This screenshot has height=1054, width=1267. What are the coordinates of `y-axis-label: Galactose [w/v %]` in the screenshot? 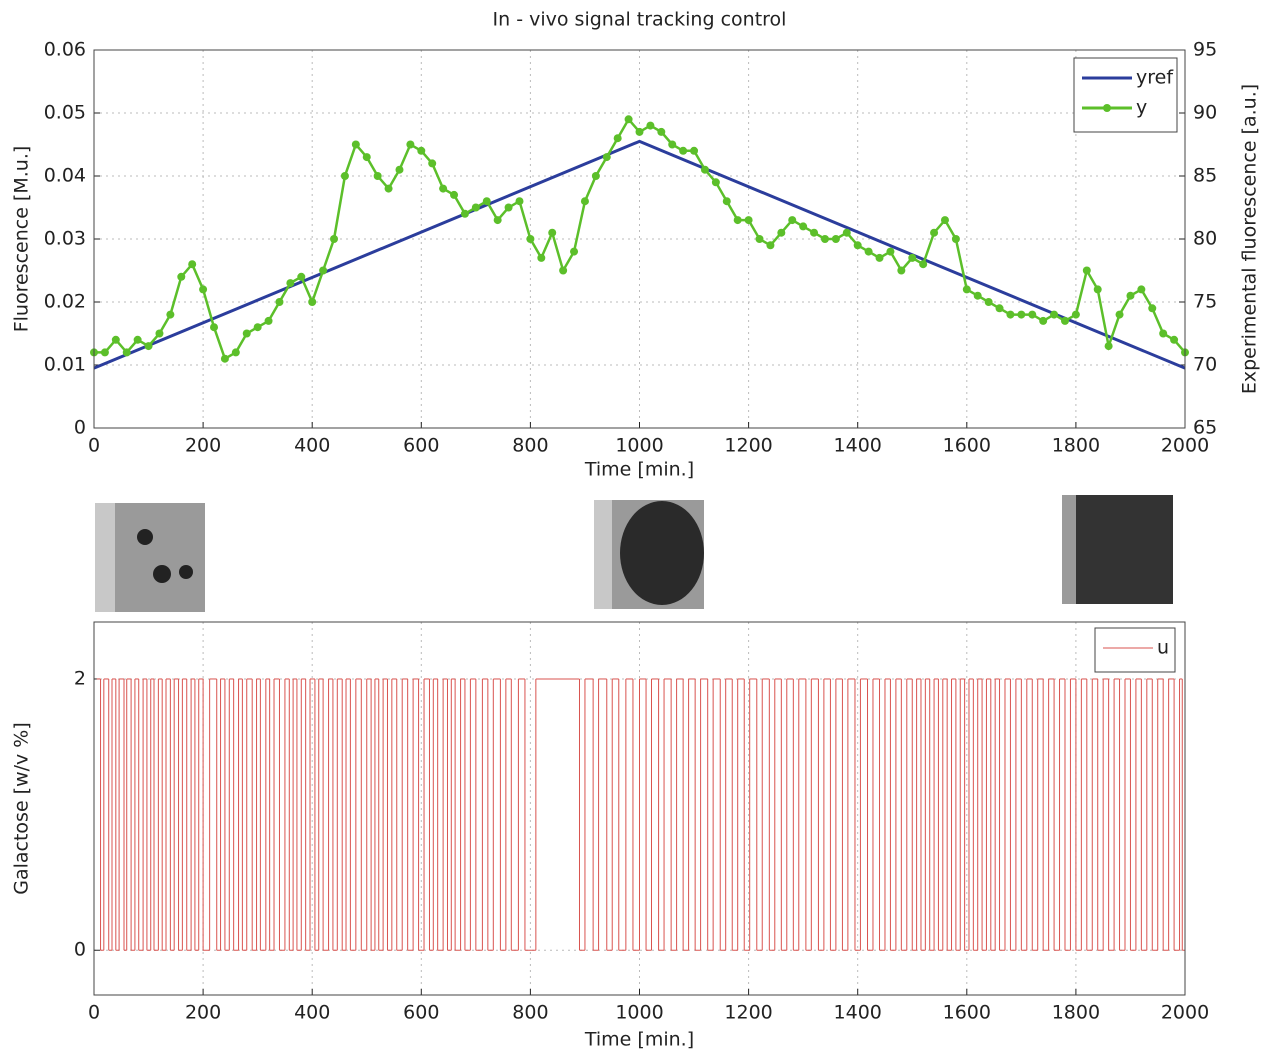 It's located at (22, 808).